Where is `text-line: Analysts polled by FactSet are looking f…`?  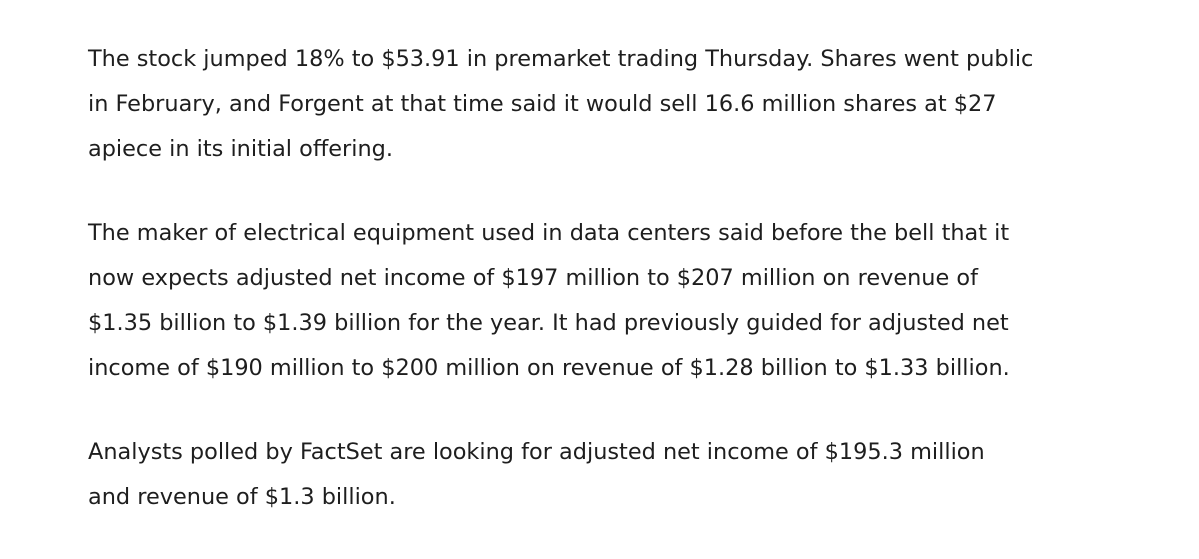 text-line: Analysts polled by FactSet are looking f… is located at coordinates (536, 452).